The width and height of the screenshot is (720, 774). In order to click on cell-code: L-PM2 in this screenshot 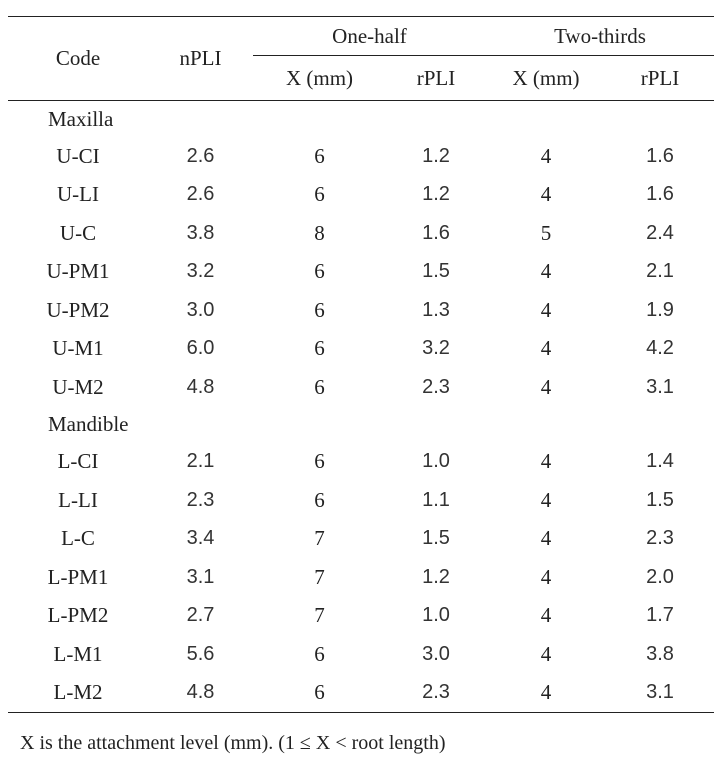, I will do `click(78, 615)`.